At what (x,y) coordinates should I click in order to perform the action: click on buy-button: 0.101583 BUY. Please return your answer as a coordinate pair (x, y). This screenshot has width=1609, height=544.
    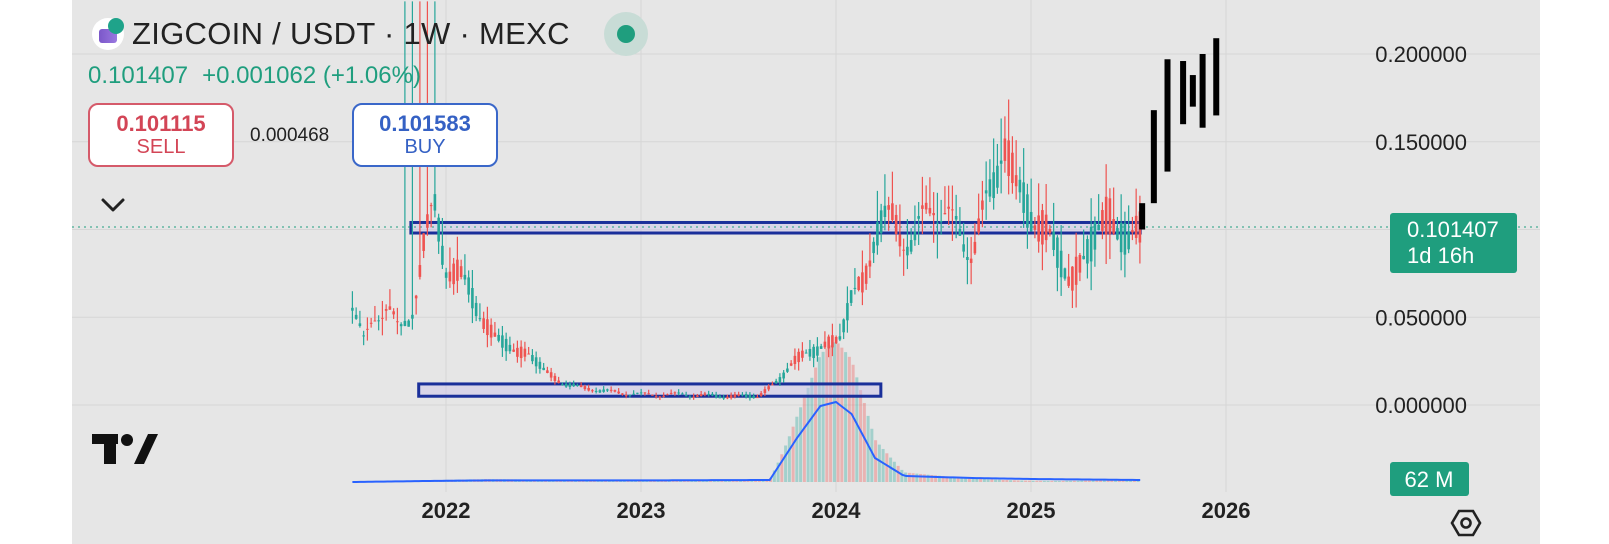
    Looking at the image, I should click on (425, 135).